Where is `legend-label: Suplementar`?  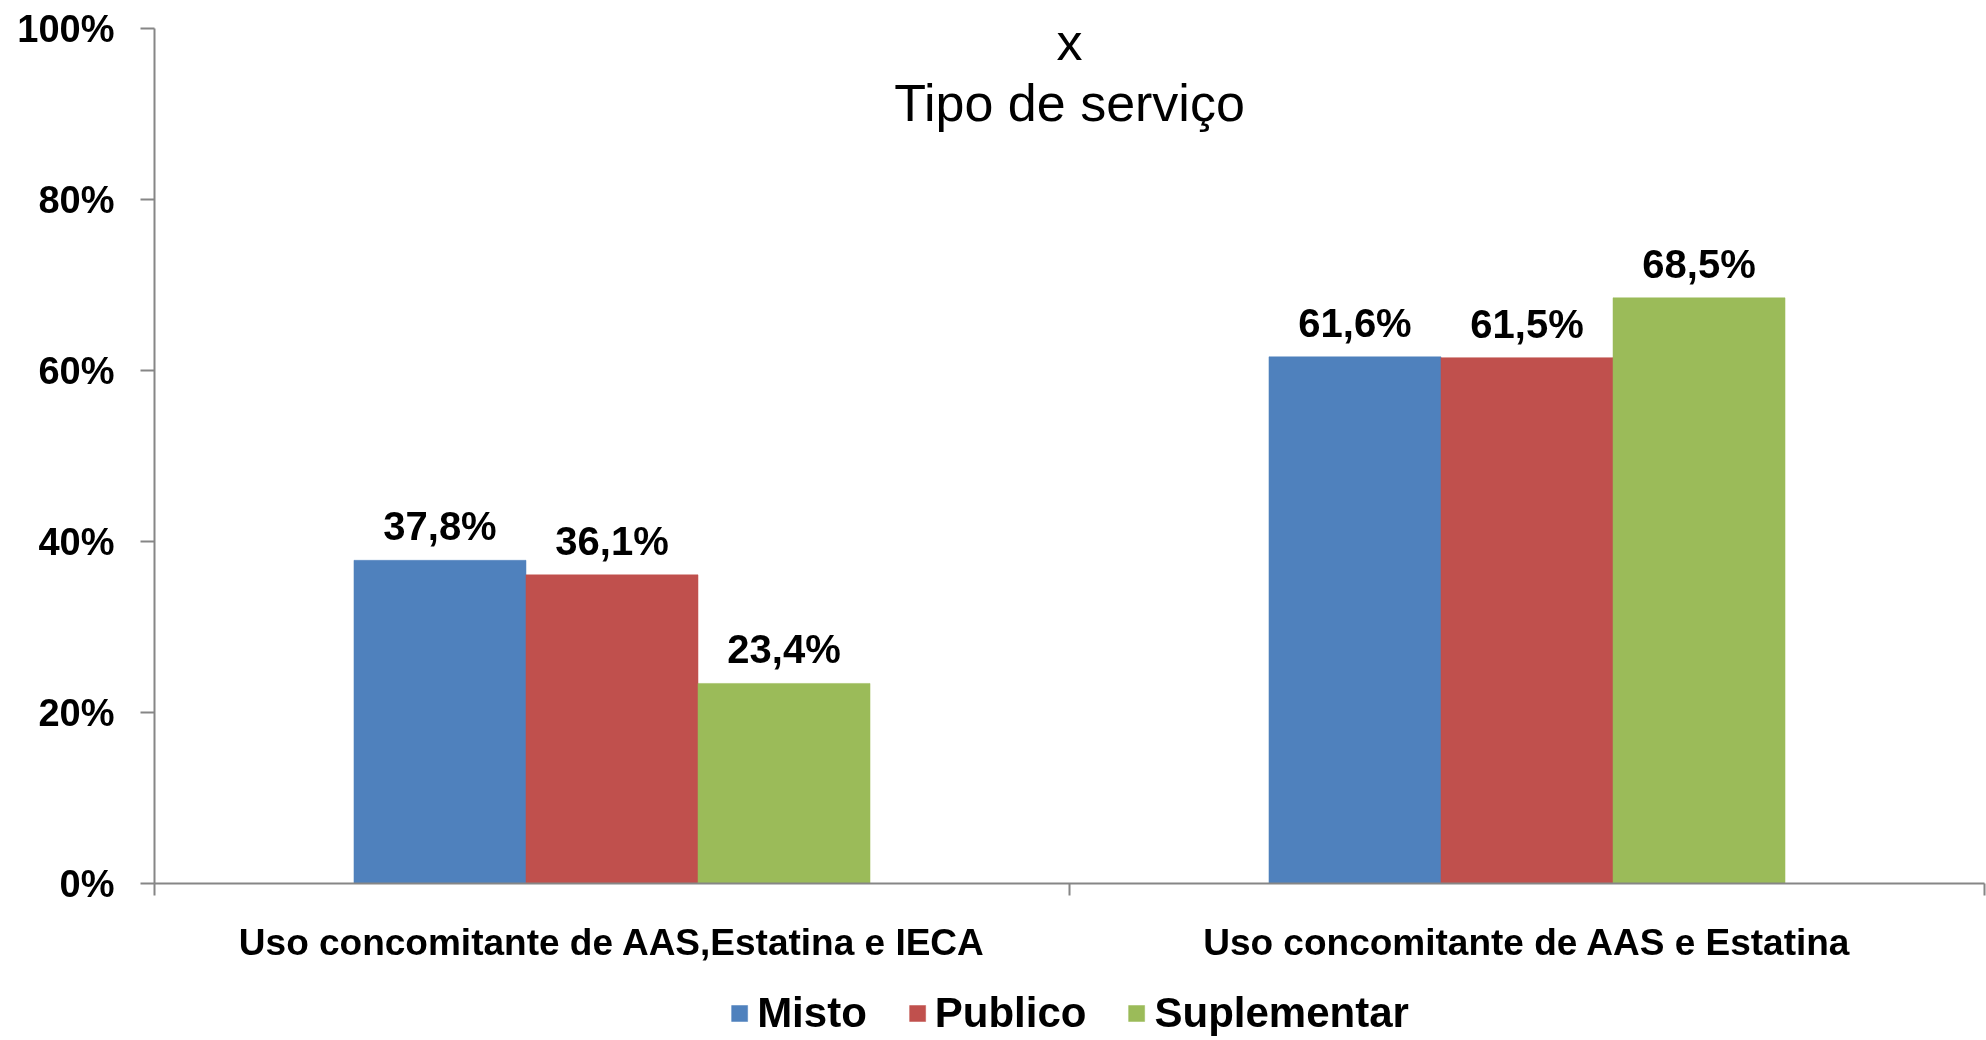
legend-label: Suplementar is located at coordinates (1281, 1012).